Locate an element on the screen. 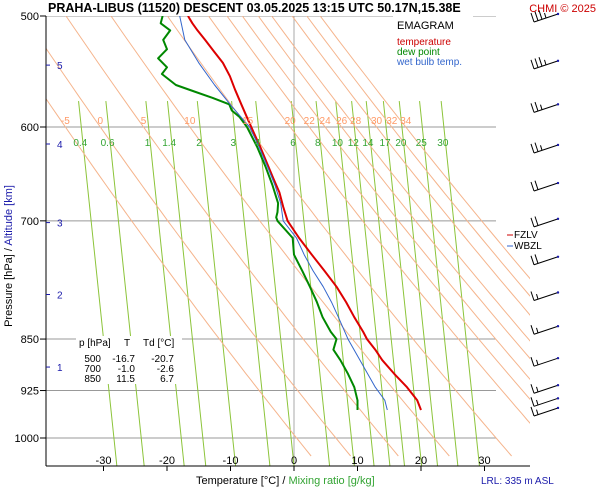  altitude-tick-label: 4 is located at coordinates (60, 145).